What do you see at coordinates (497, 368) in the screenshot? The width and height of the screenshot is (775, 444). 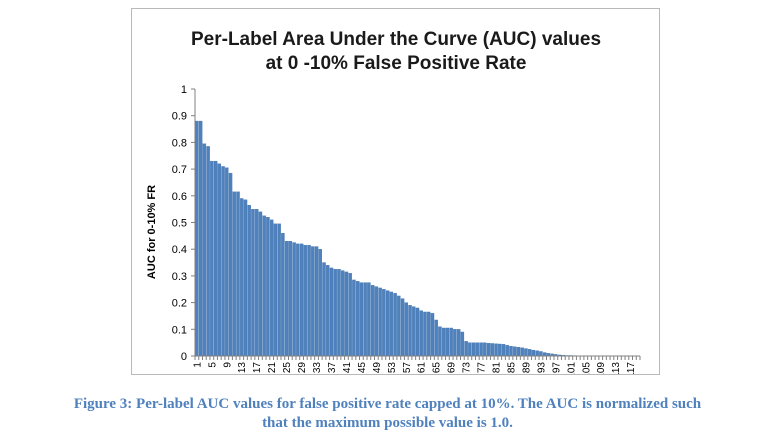 I see `x-tick-label: 81` at bounding box center [497, 368].